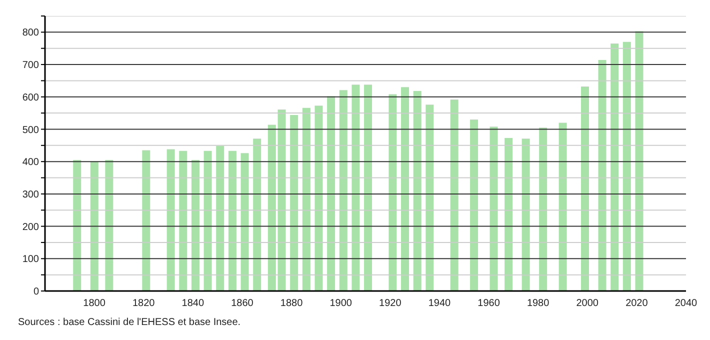  Describe the element at coordinates (31, 33) in the screenshot. I see `y-tick-label: 800` at that location.